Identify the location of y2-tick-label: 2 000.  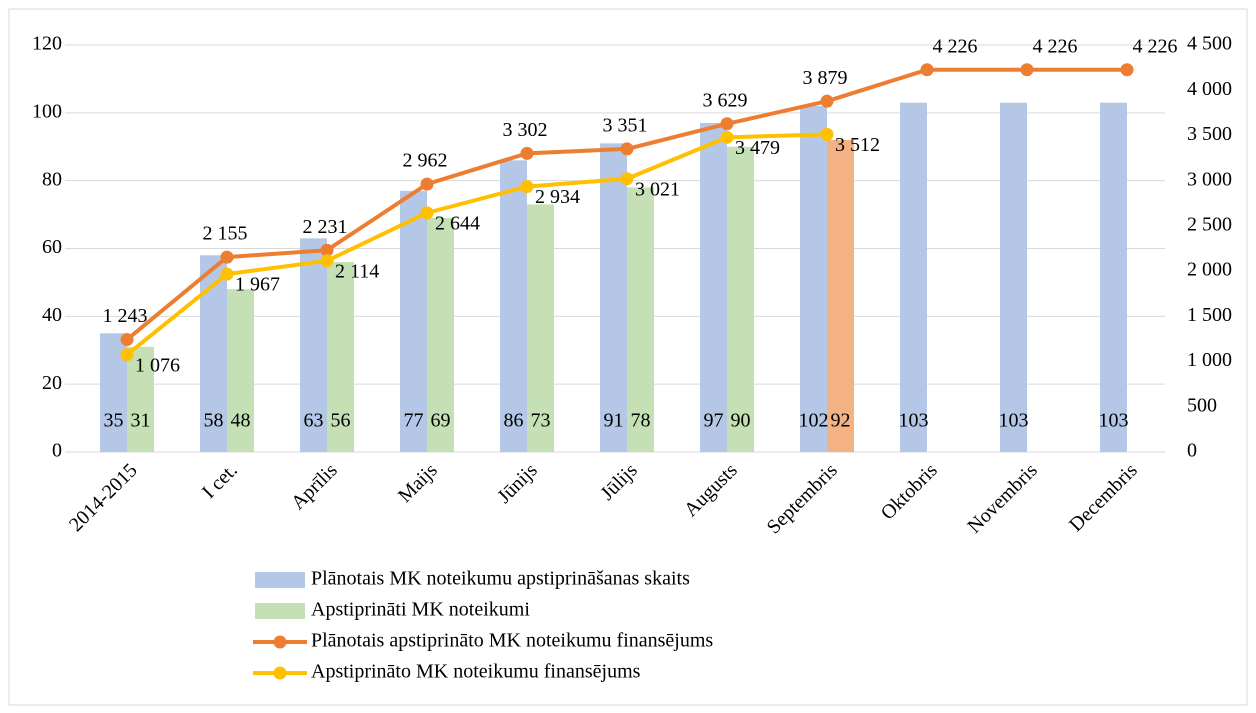
(1209, 270).